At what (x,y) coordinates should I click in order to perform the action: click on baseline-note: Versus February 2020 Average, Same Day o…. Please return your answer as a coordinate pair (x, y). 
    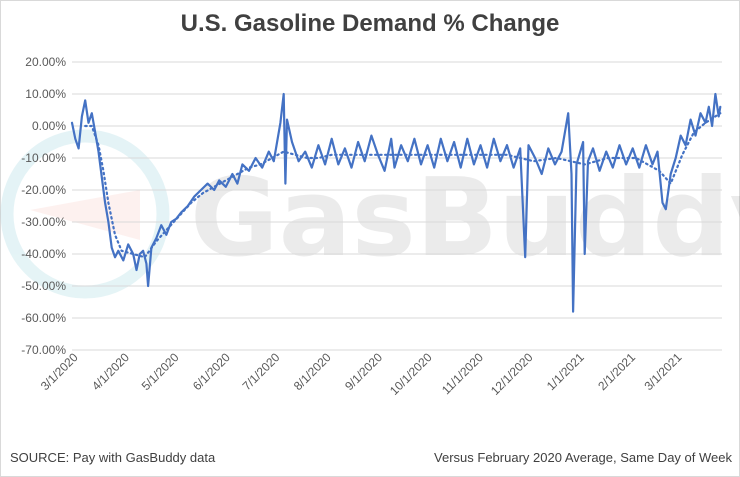
    Looking at the image, I should click on (583, 457).